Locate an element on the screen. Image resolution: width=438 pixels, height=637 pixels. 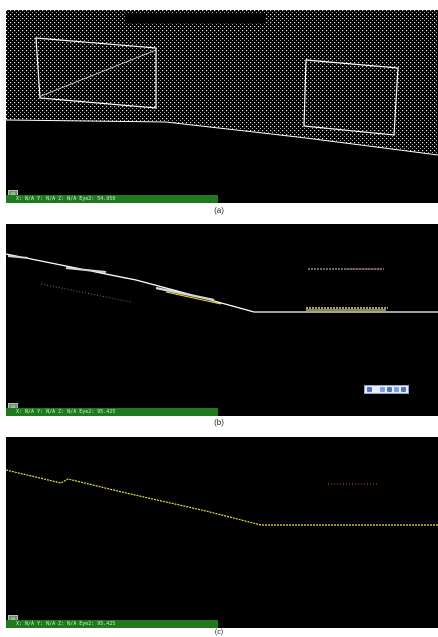
window-frame-left is located at coordinates (96, 73).